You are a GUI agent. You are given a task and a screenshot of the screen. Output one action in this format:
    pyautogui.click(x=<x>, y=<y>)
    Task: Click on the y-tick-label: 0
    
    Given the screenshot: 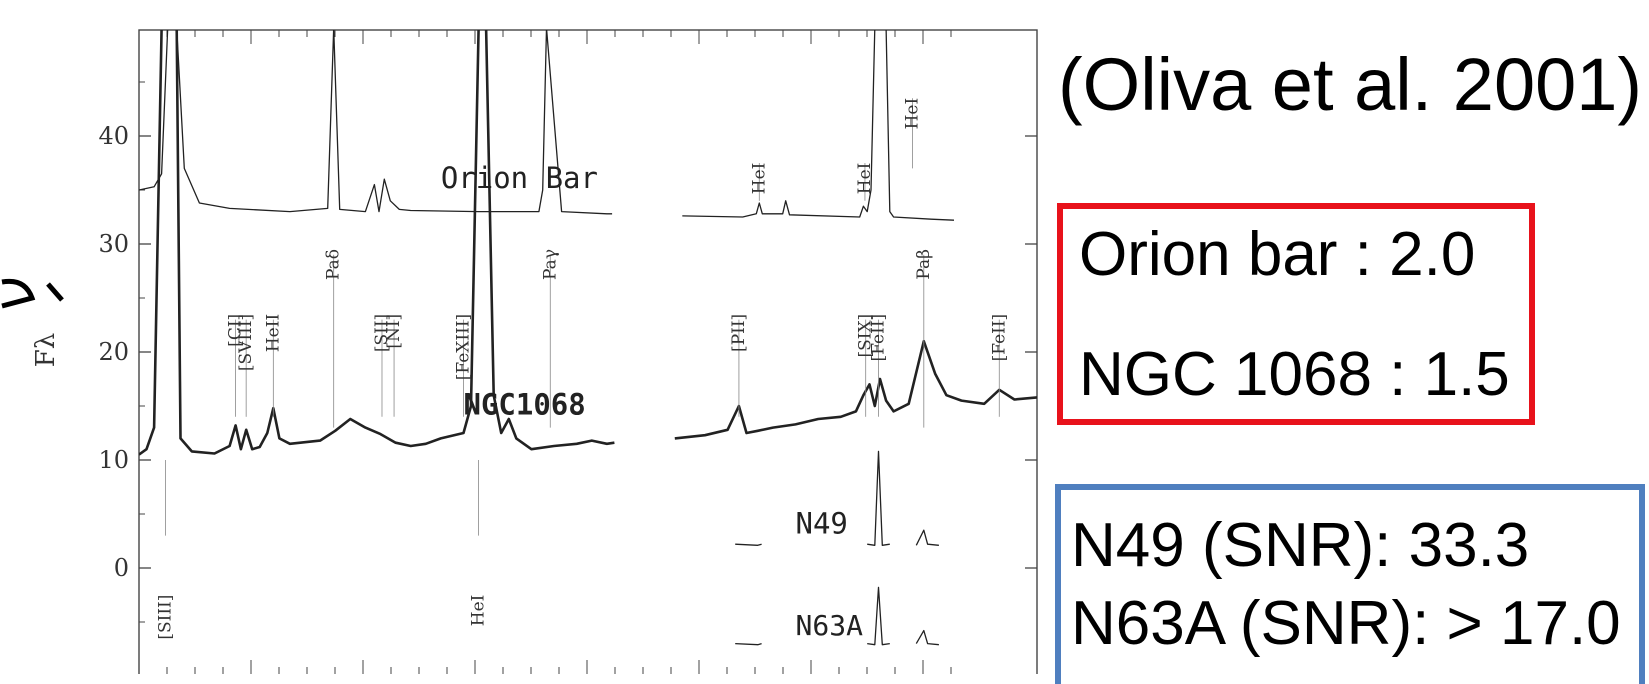 What is the action you would take?
    pyautogui.click(x=121, y=568)
    